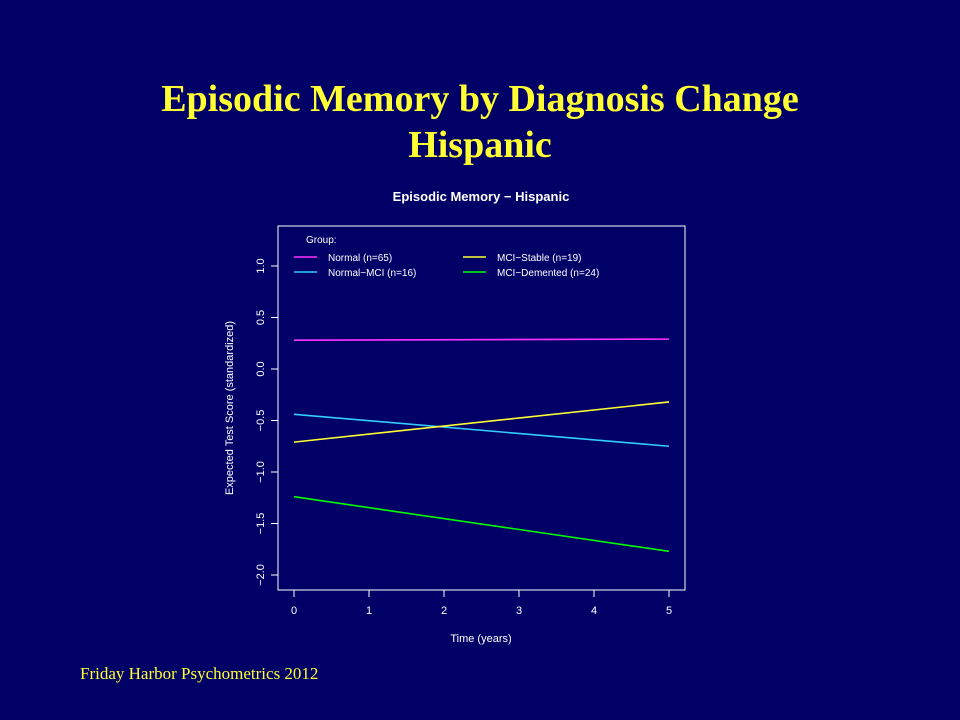 The width and height of the screenshot is (960, 720). What do you see at coordinates (360, 258) in the screenshot?
I see `legend-label: Normal (n=65)` at bounding box center [360, 258].